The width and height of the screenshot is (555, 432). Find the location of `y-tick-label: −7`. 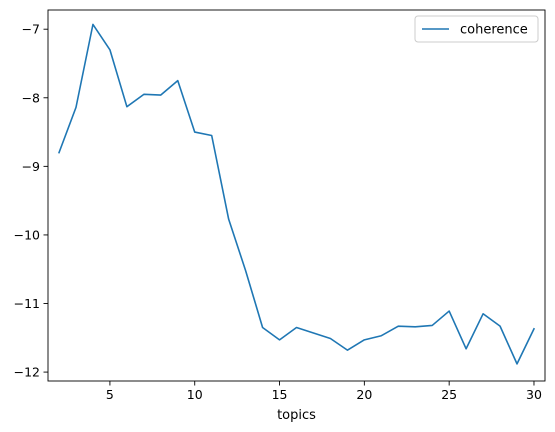

y-tick-label: −7 is located at coordinates (31, 29).